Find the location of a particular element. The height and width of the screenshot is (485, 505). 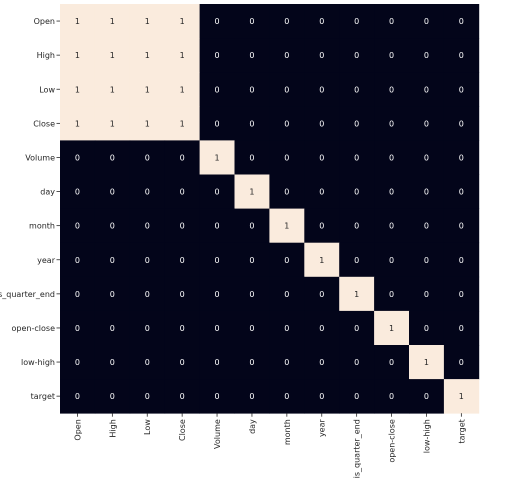

x-tick-label: month is located at coordinates (287, 432).